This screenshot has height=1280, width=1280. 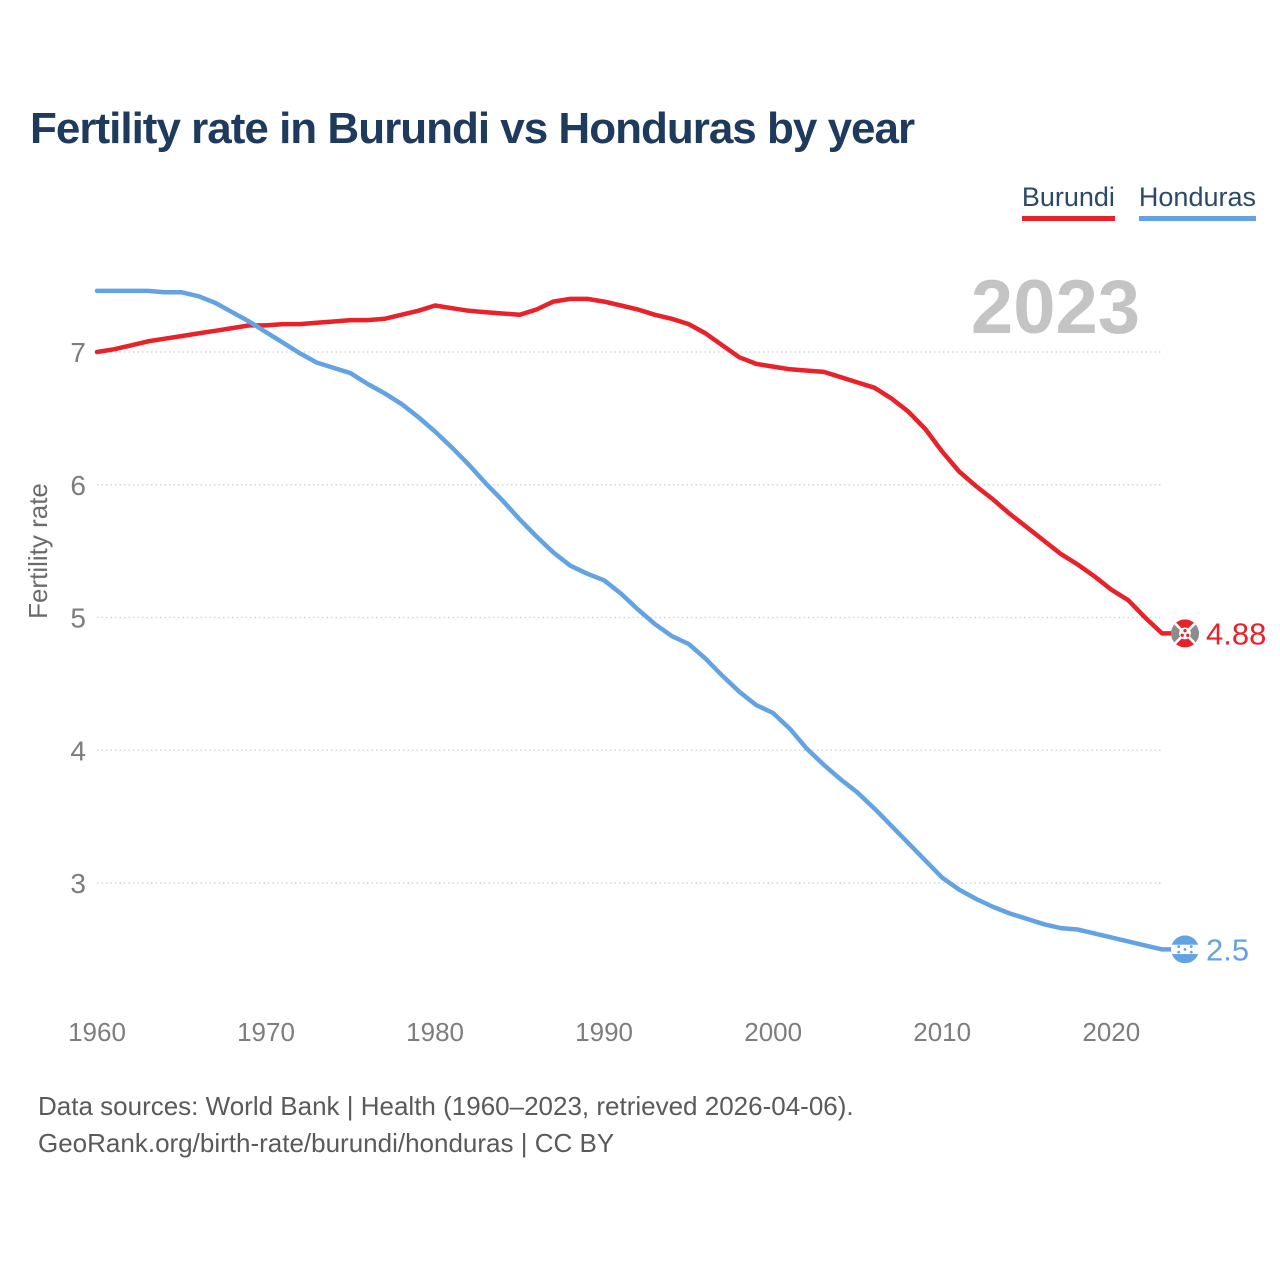 What do you see at coordinates (1068, 201) in the screenshot?
I see `legend-item-burundi: Burundi` at bounding box center [1068, 201].